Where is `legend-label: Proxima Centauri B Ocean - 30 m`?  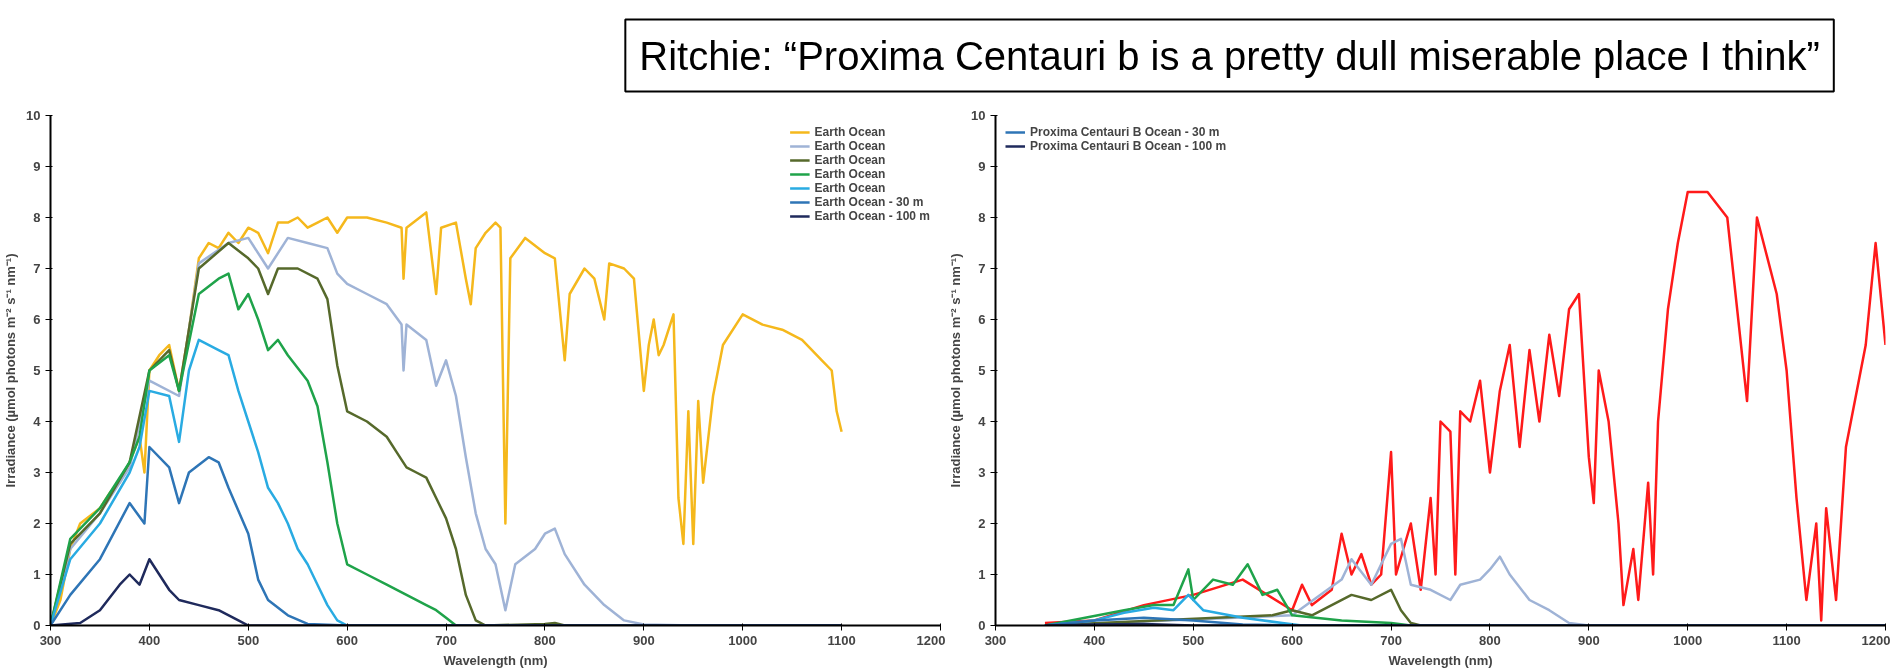
legend-label: Proxima Centauri B Ocean - 30 m is located at coordinates (1125, 132).